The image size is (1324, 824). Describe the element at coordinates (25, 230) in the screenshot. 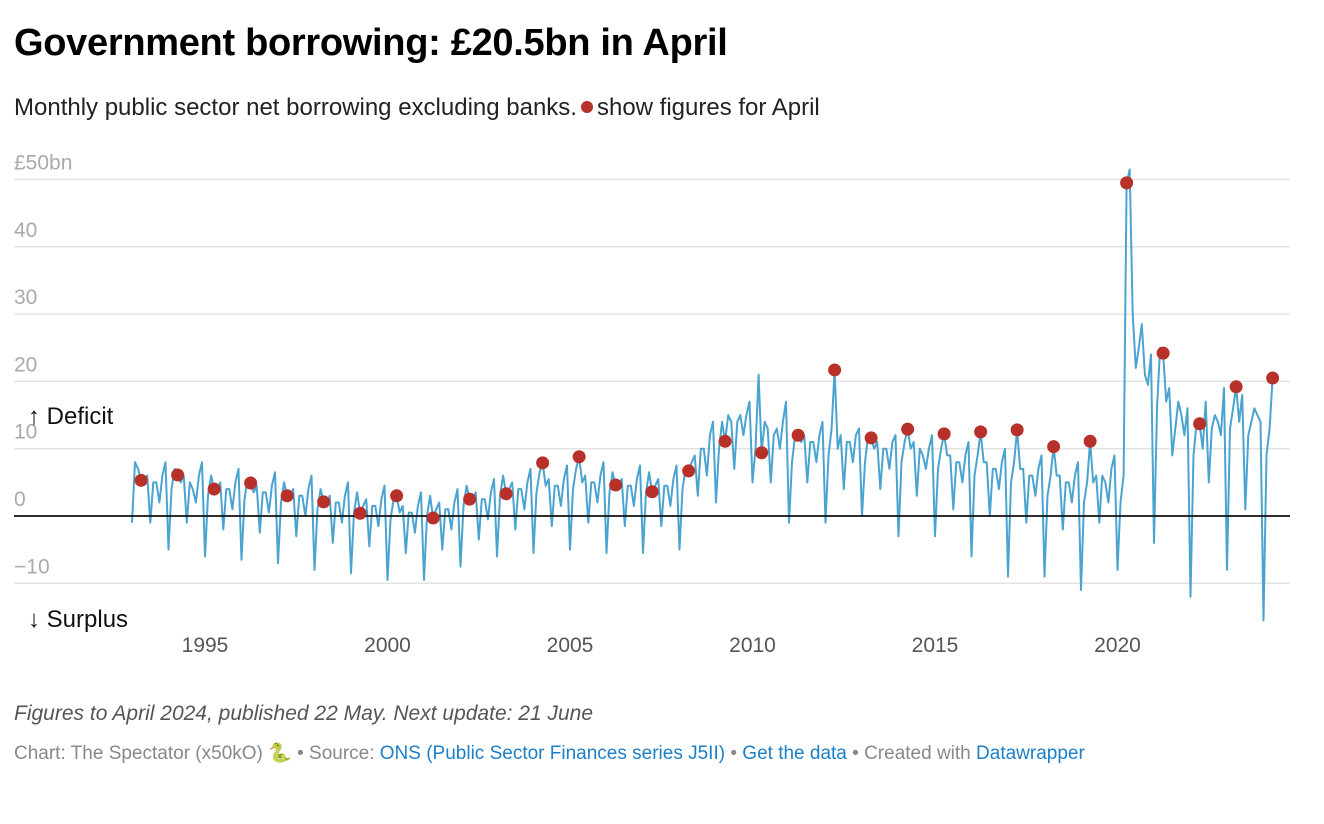

I see `y-tick-label: 40` at that location.